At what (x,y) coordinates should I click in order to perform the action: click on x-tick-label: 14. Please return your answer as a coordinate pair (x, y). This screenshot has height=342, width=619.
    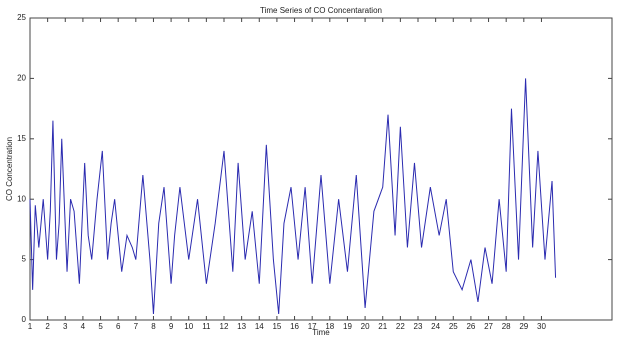
    Looking at the image, I should click on (259, 326).